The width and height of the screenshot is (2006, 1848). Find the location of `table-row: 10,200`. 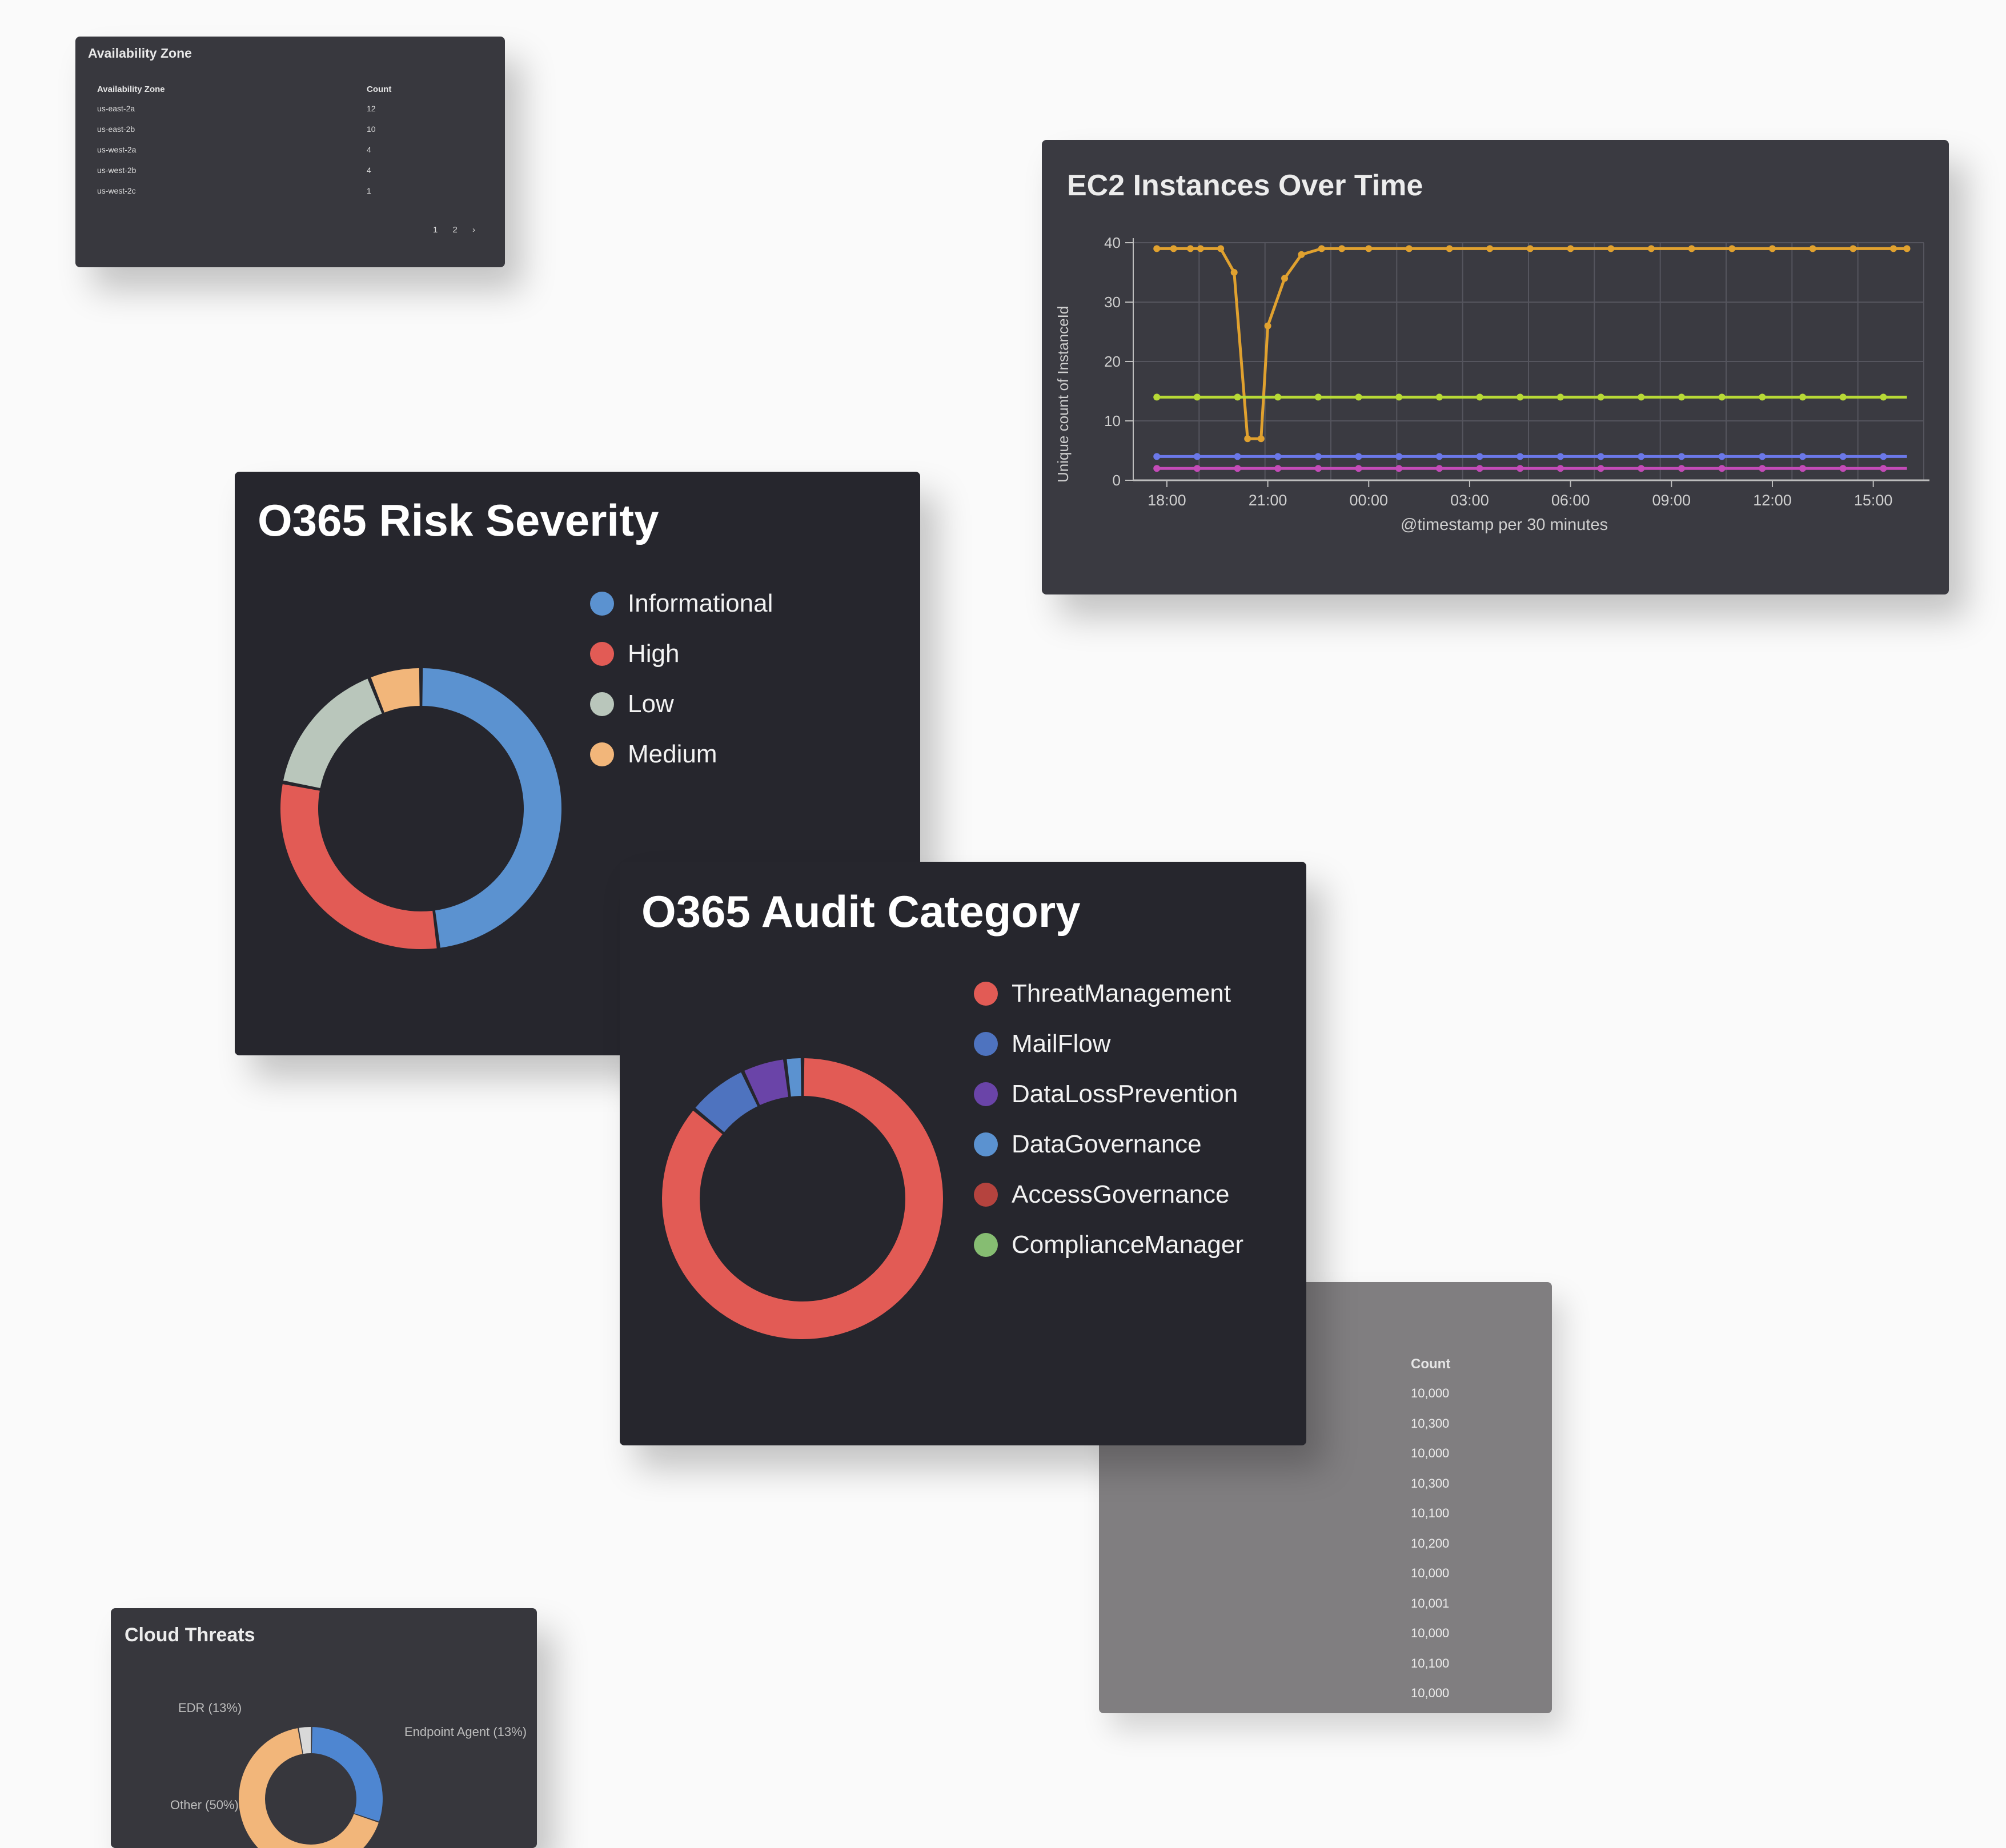

table-row: 10,200 is located at coordinates (1325, 1551).